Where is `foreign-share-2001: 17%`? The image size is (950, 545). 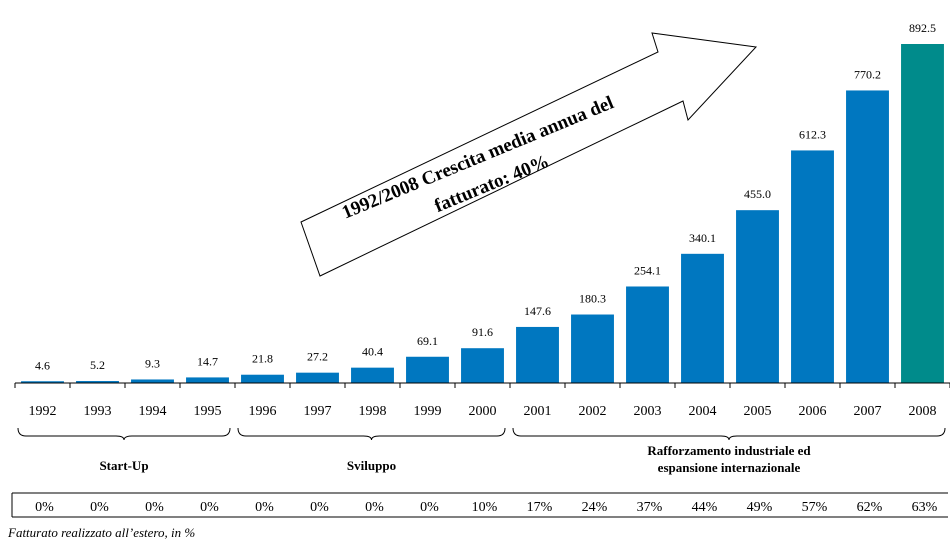
foreign-share-2001: 17% is located at coordinates (540, 507).